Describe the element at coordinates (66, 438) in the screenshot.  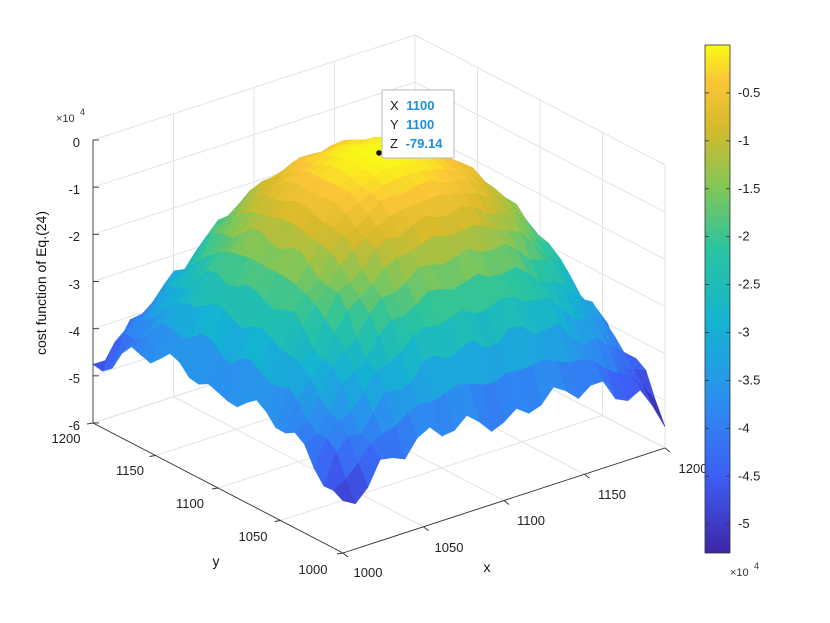
I see `y-tick-label: 1200` at that location.